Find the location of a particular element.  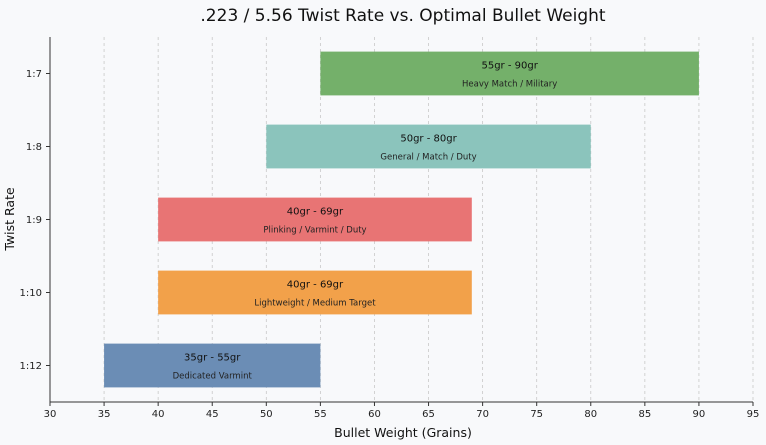

bar-range-label: 50gr - 80gr is located at coordinates (428, 139).